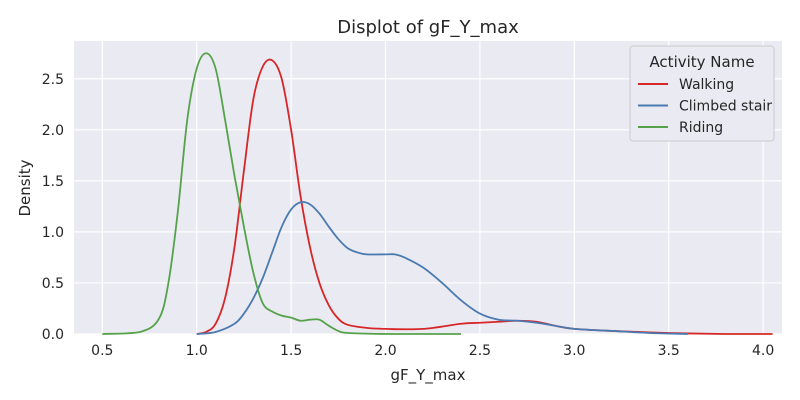 The image size is (800, 400). What do you see at coordinates (428, 27) in the screenshot?
I see `chart-title: Displot of gF_Y_max` at bounding box center [428, 27].